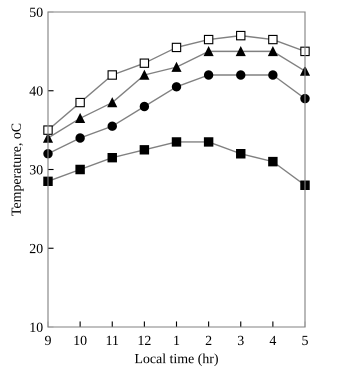 Image resolution: width=345 pixels, height=379 pixels. I want to click on x-tick-label: 1, so click(177, 340).